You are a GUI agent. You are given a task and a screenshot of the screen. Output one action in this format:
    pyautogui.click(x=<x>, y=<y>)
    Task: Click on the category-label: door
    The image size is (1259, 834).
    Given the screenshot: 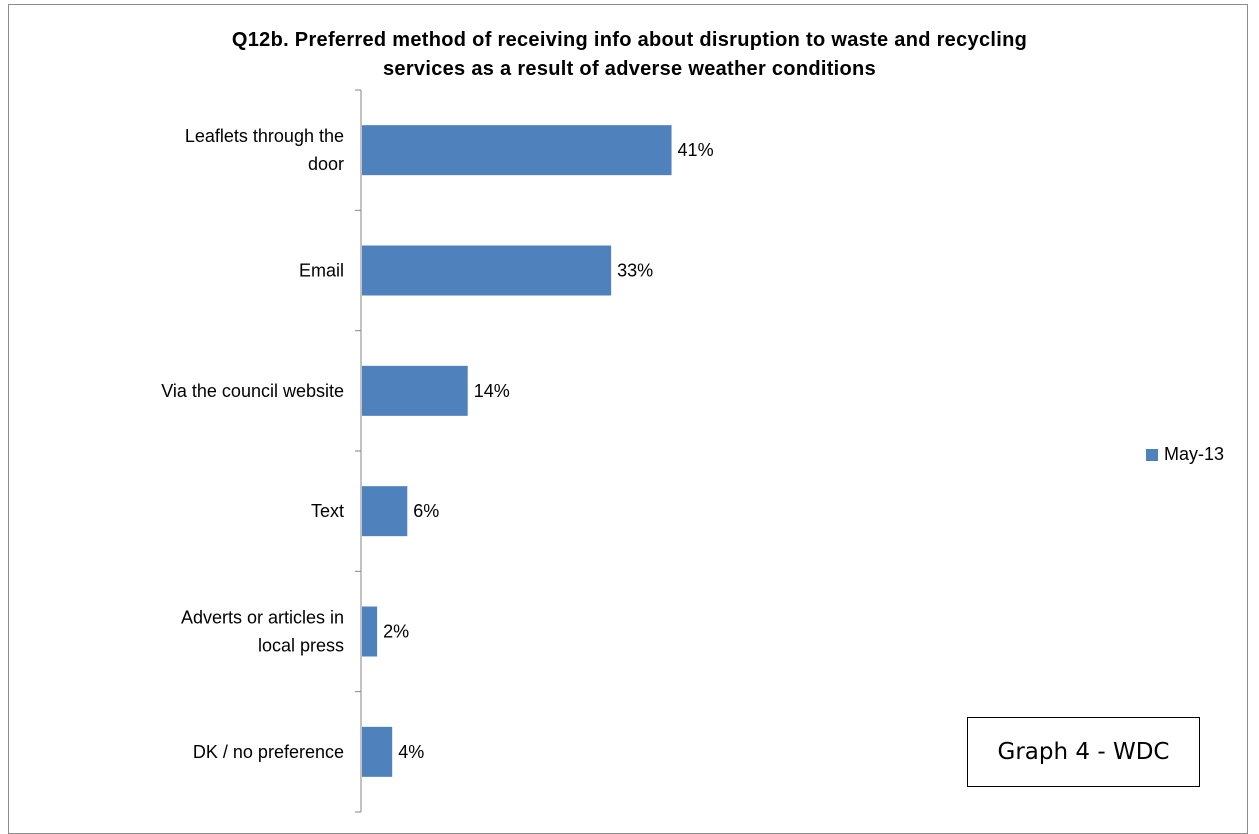 What is the action you would take?
    pyautogui.click(x=326, y=164)
    